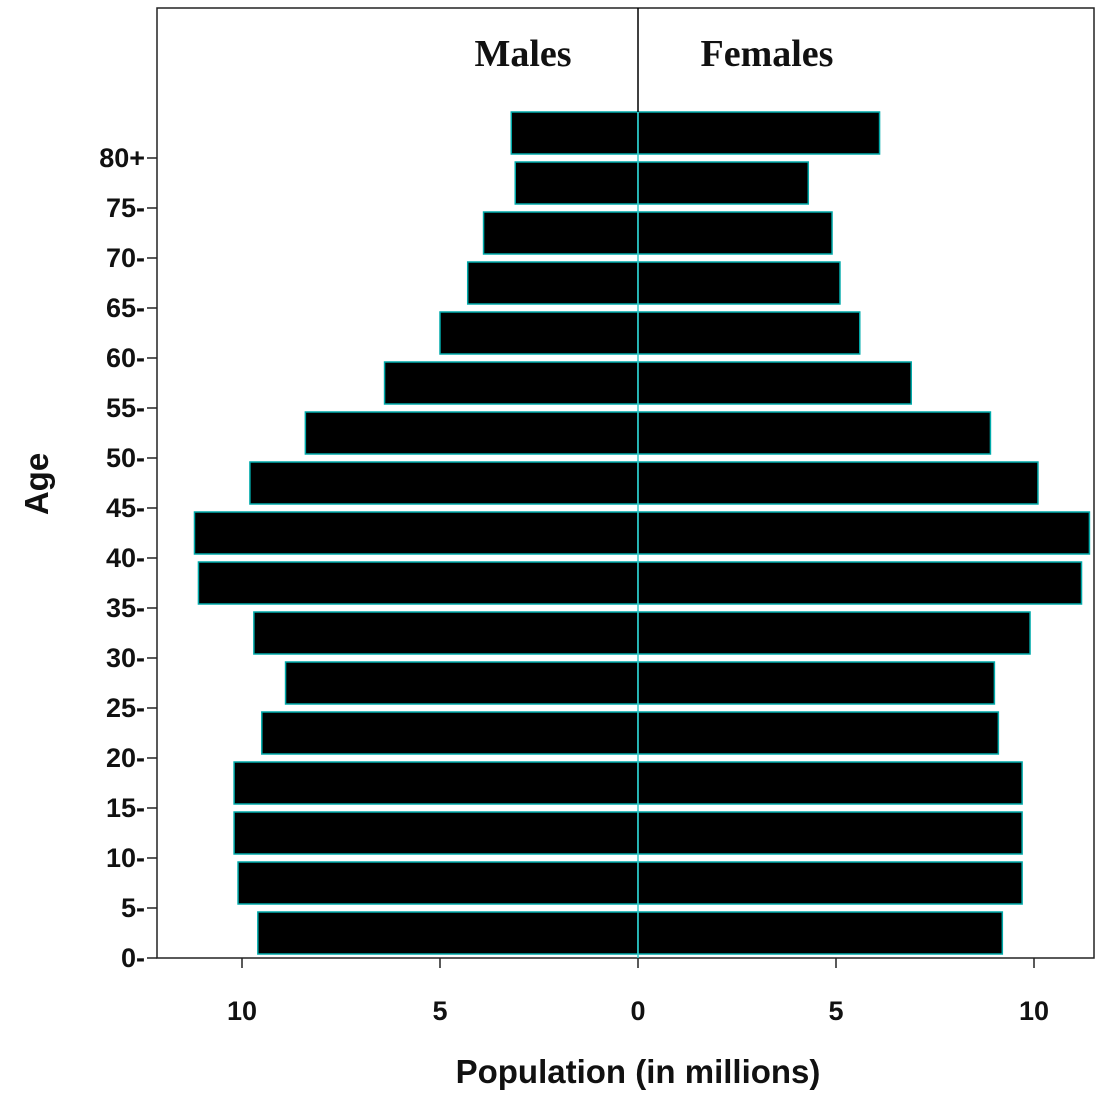 The width and height of the screenshot is (1095, 1095). Describe the element at coordinates (125, 358) in the screenshot. I see `y-tick-label: 60-` at that location.